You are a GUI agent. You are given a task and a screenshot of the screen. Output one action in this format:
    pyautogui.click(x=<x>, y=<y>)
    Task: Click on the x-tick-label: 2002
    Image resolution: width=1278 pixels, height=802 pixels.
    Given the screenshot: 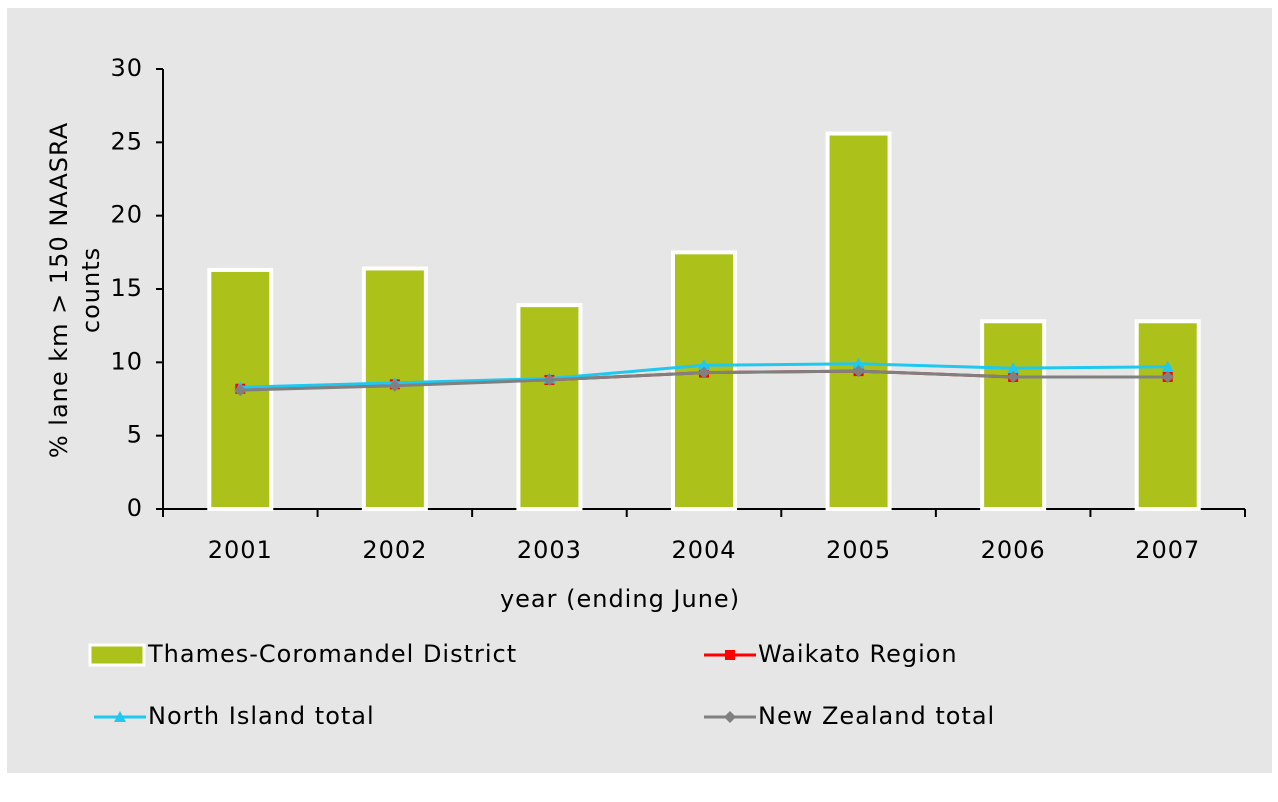 What is the action you would take?
    pyautogui.click(x=394, y=550)
    